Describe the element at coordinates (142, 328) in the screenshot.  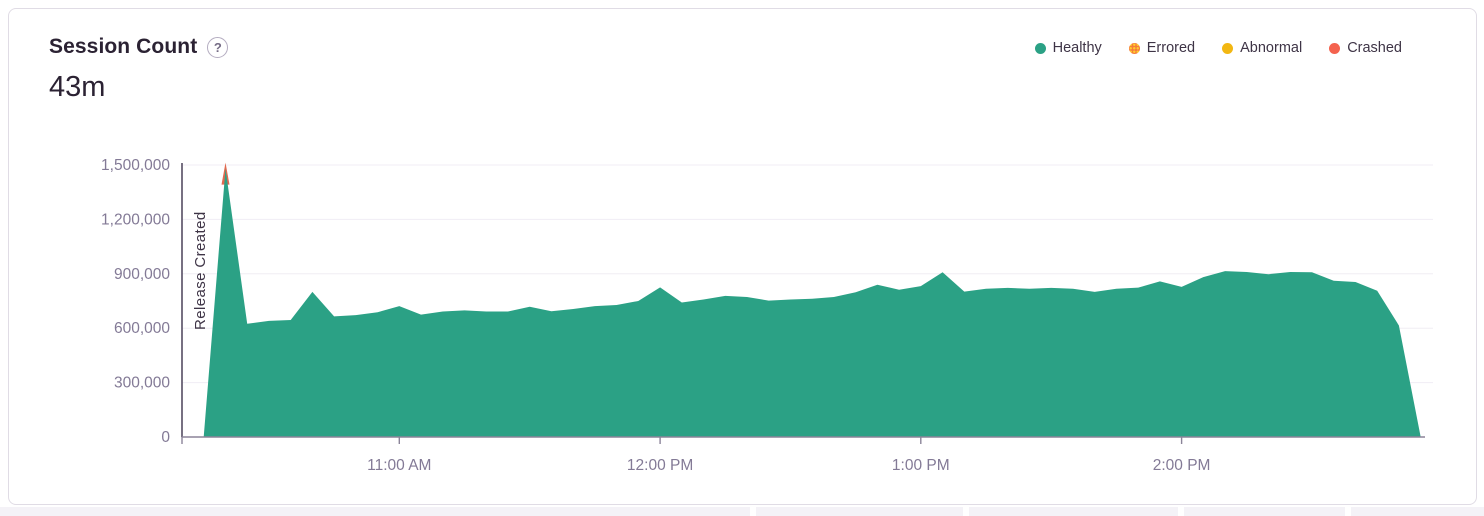
I see `y-tick-label: 600,000` at that location.